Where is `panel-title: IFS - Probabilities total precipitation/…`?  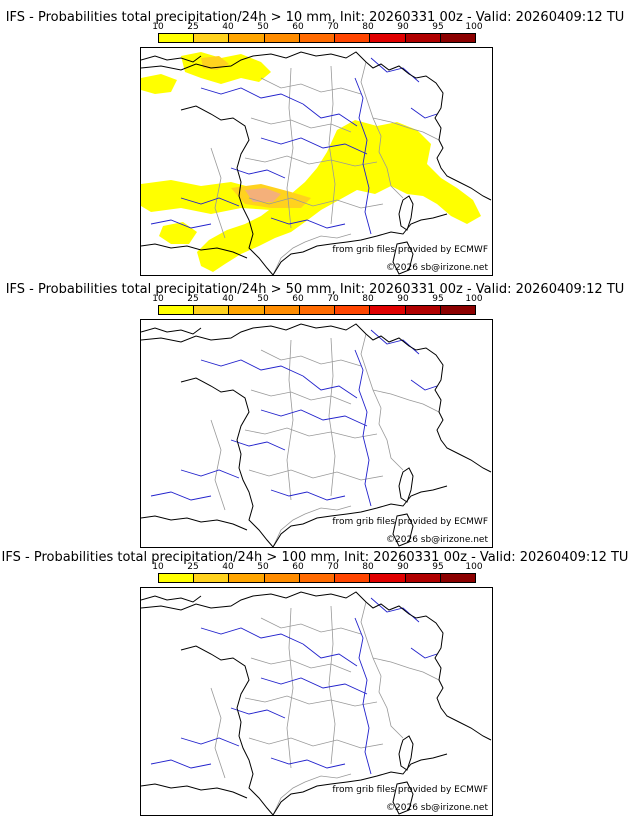
panel-title: IFS - Probabilities total precipitation/… is located at coordinates (315, 557).